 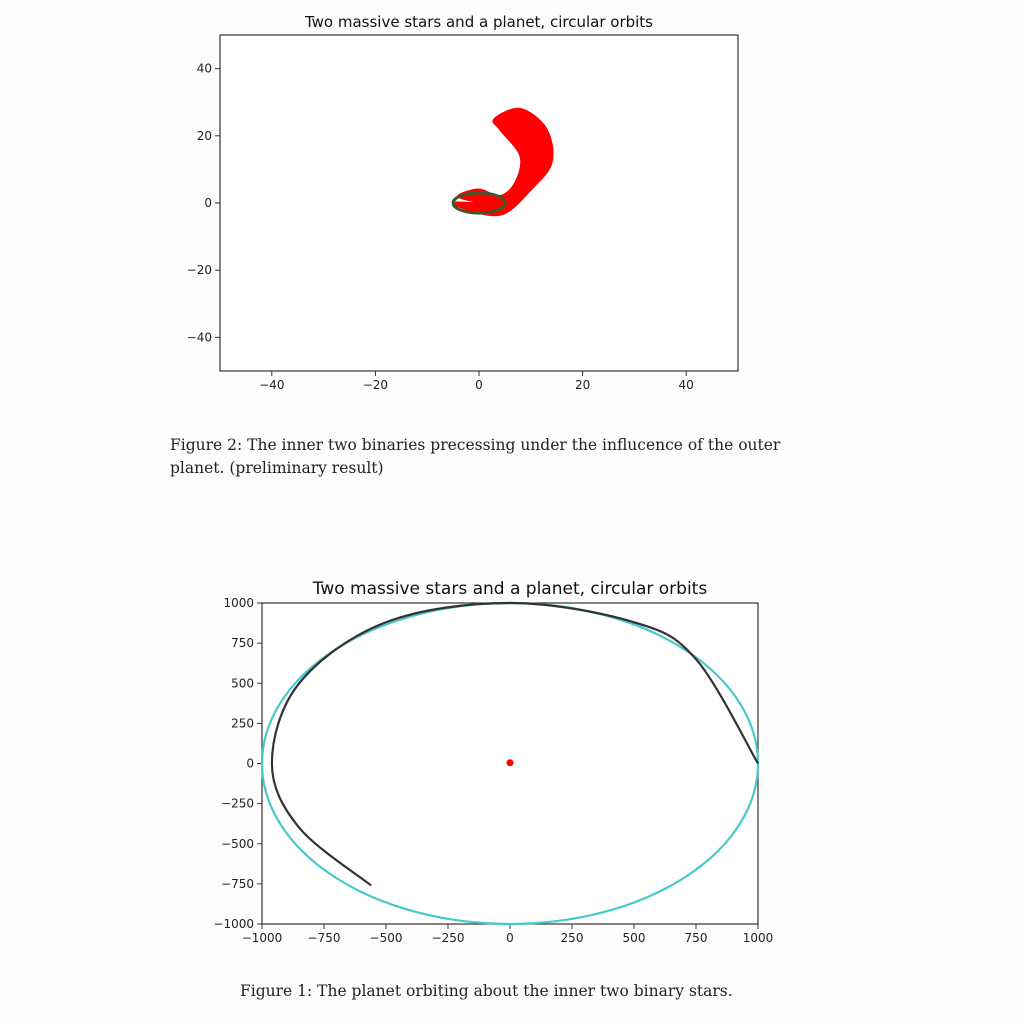 What do you see at coordinates (242, 683) in the screenshot?
I see `y-tick-label: 500` at bounding box center [242, 683].